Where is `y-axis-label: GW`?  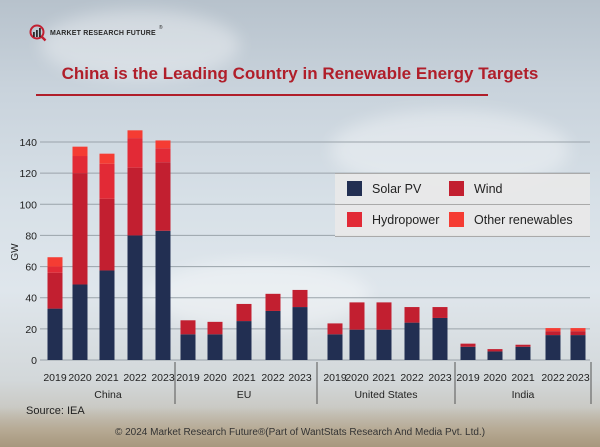 y-axis-label: GW is located at coordinates (15, 252).